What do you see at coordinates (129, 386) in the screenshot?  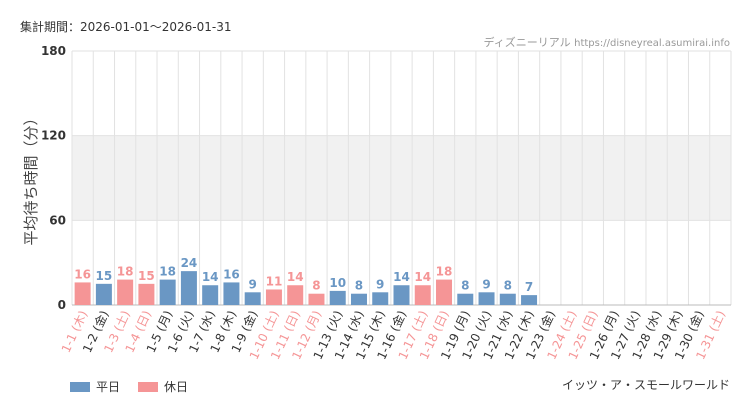 I see `chart-legend: 平日 休日` at bounding box center [129, 386].